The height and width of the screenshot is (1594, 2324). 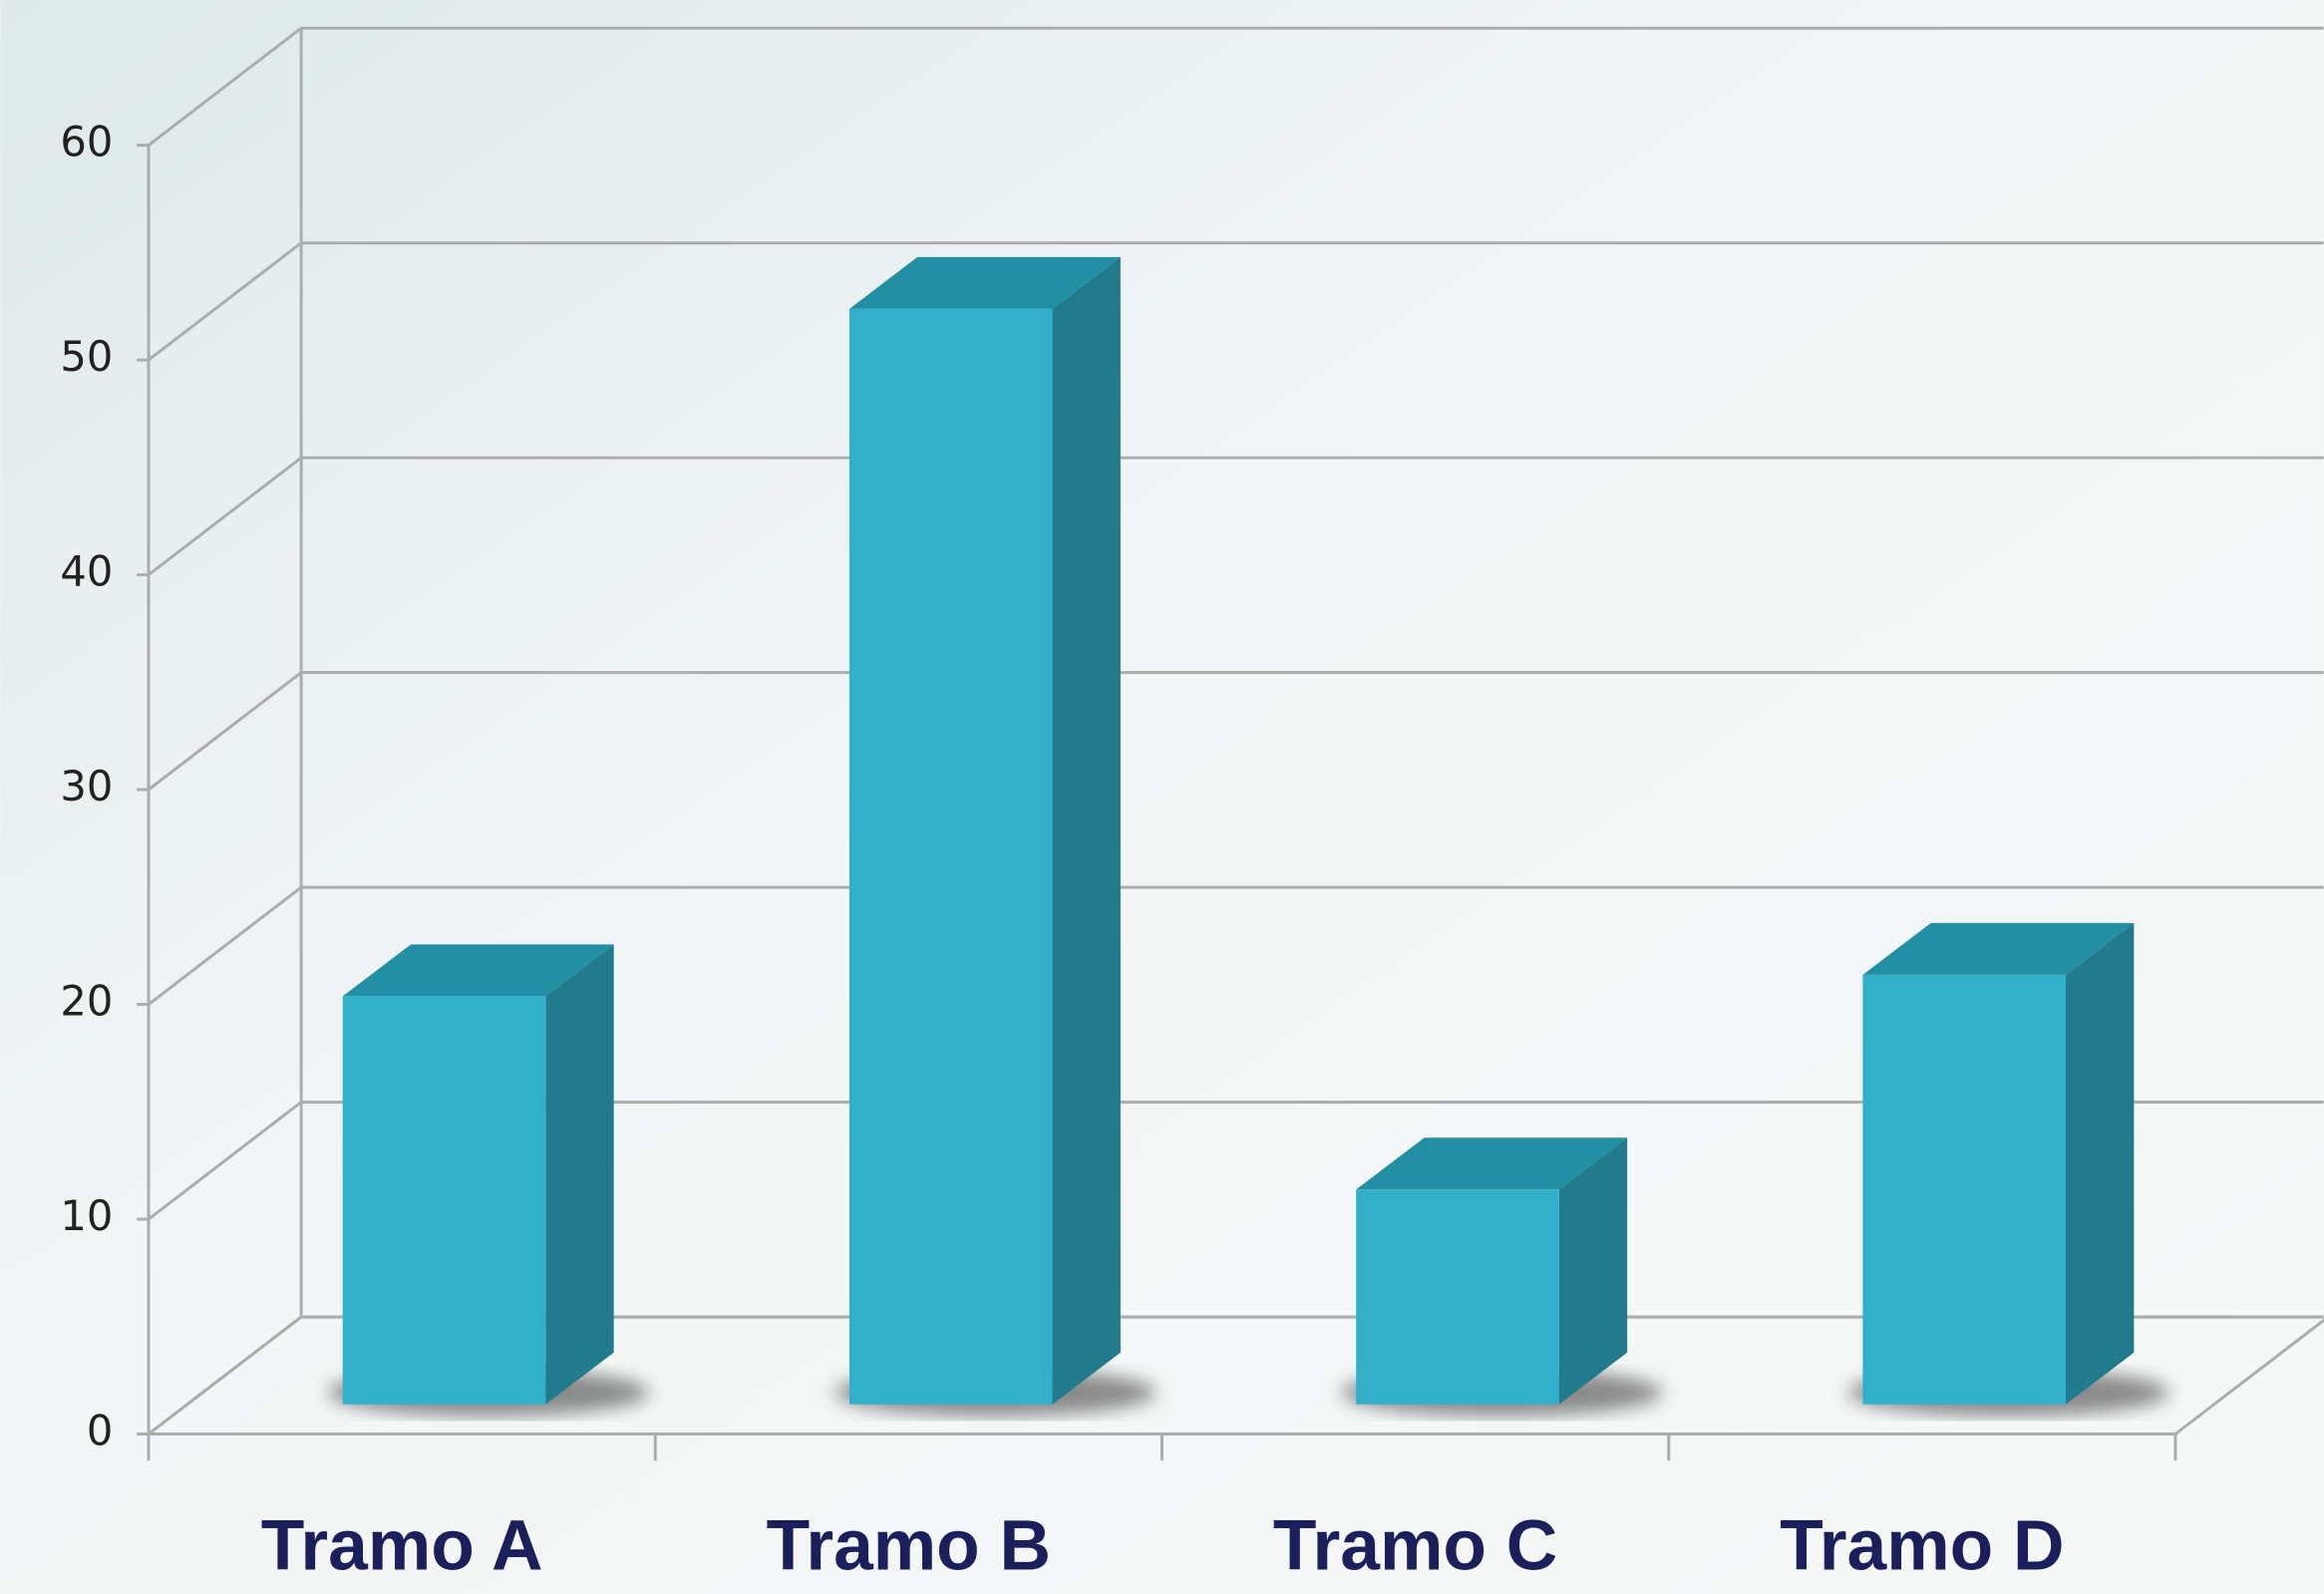 What do you see at coordinates (86, 1215) in the screenshot?
I see `y-tick-label: 10` at bounding box center [86, 1215].